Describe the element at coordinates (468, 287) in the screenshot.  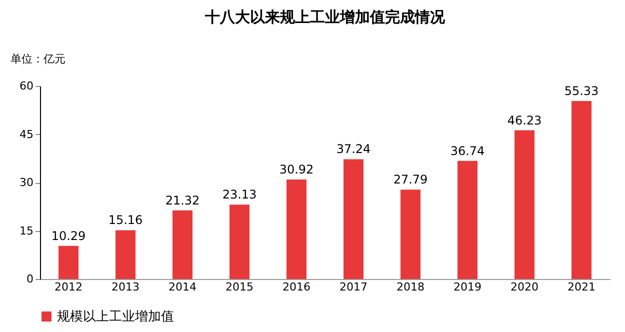
I see `x-tick-label: 2019` at that location.